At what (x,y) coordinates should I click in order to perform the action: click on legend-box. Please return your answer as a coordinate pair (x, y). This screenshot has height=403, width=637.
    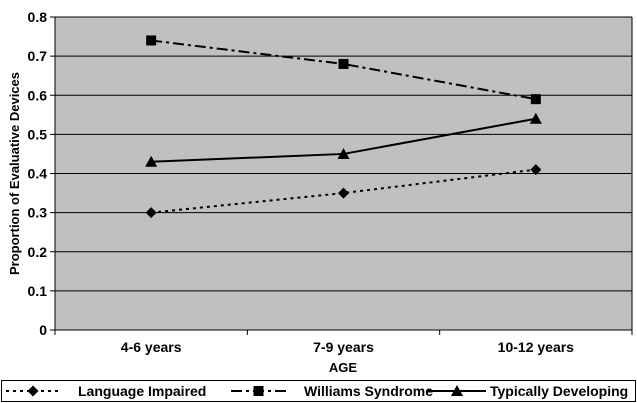
    Looking at the image, I should click on (318, 391).